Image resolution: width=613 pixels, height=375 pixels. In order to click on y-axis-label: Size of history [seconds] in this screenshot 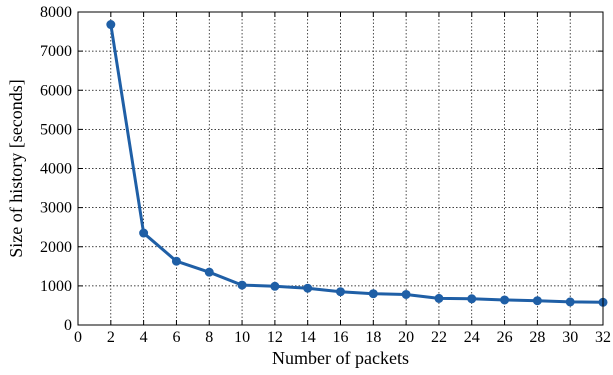, I will do `click(16, 168)`.